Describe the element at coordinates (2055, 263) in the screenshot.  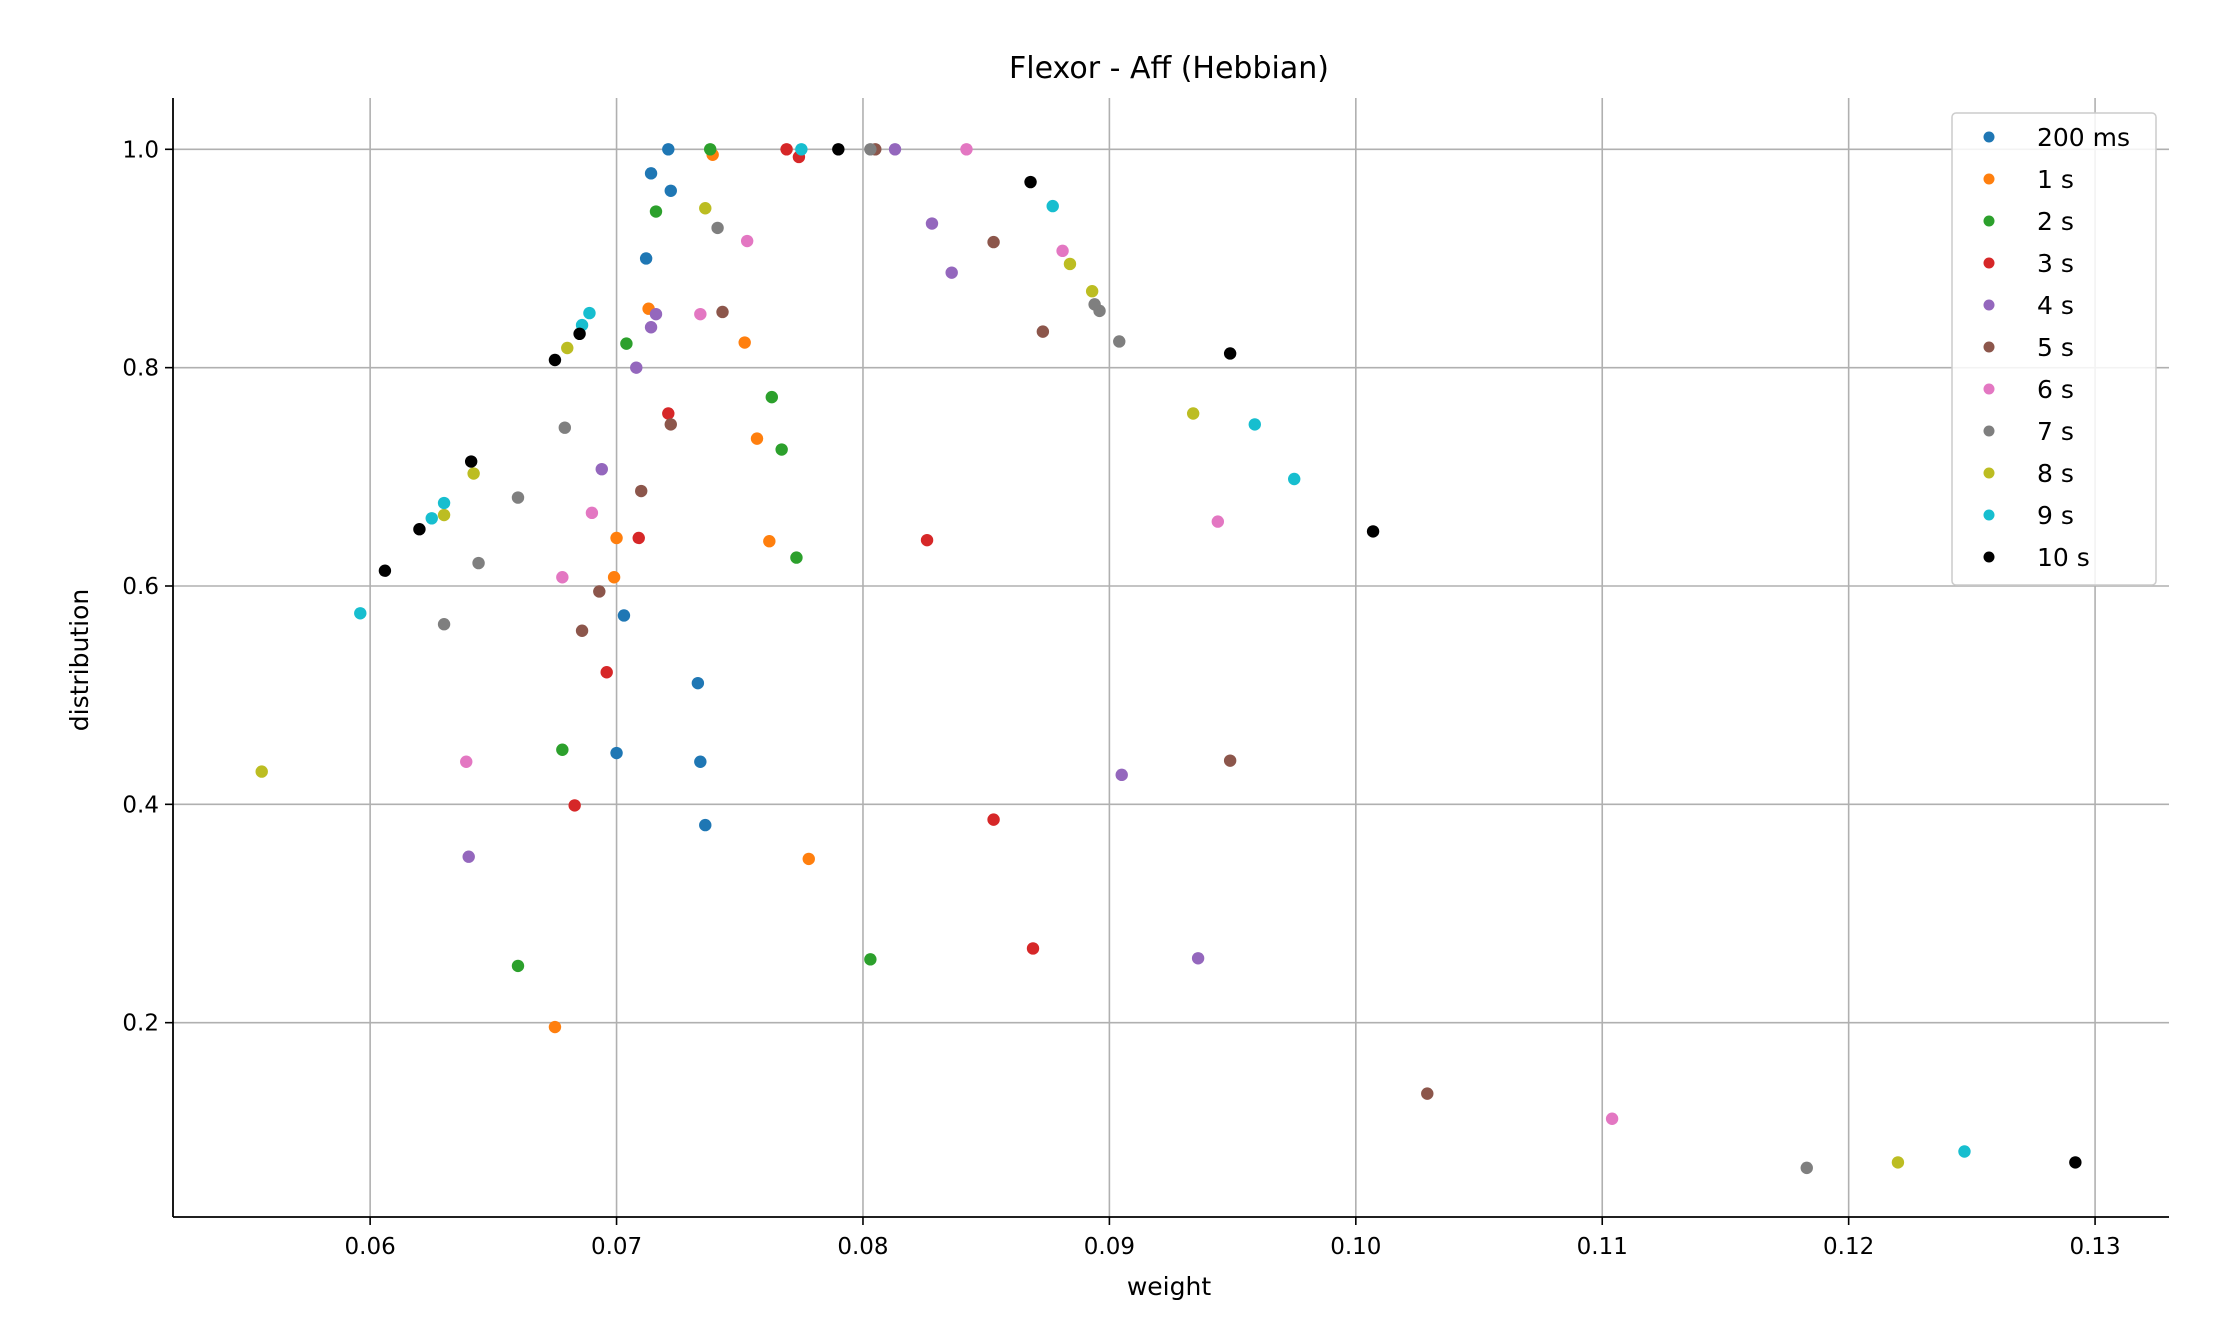
I see `legend-label: 3 s` at that location.